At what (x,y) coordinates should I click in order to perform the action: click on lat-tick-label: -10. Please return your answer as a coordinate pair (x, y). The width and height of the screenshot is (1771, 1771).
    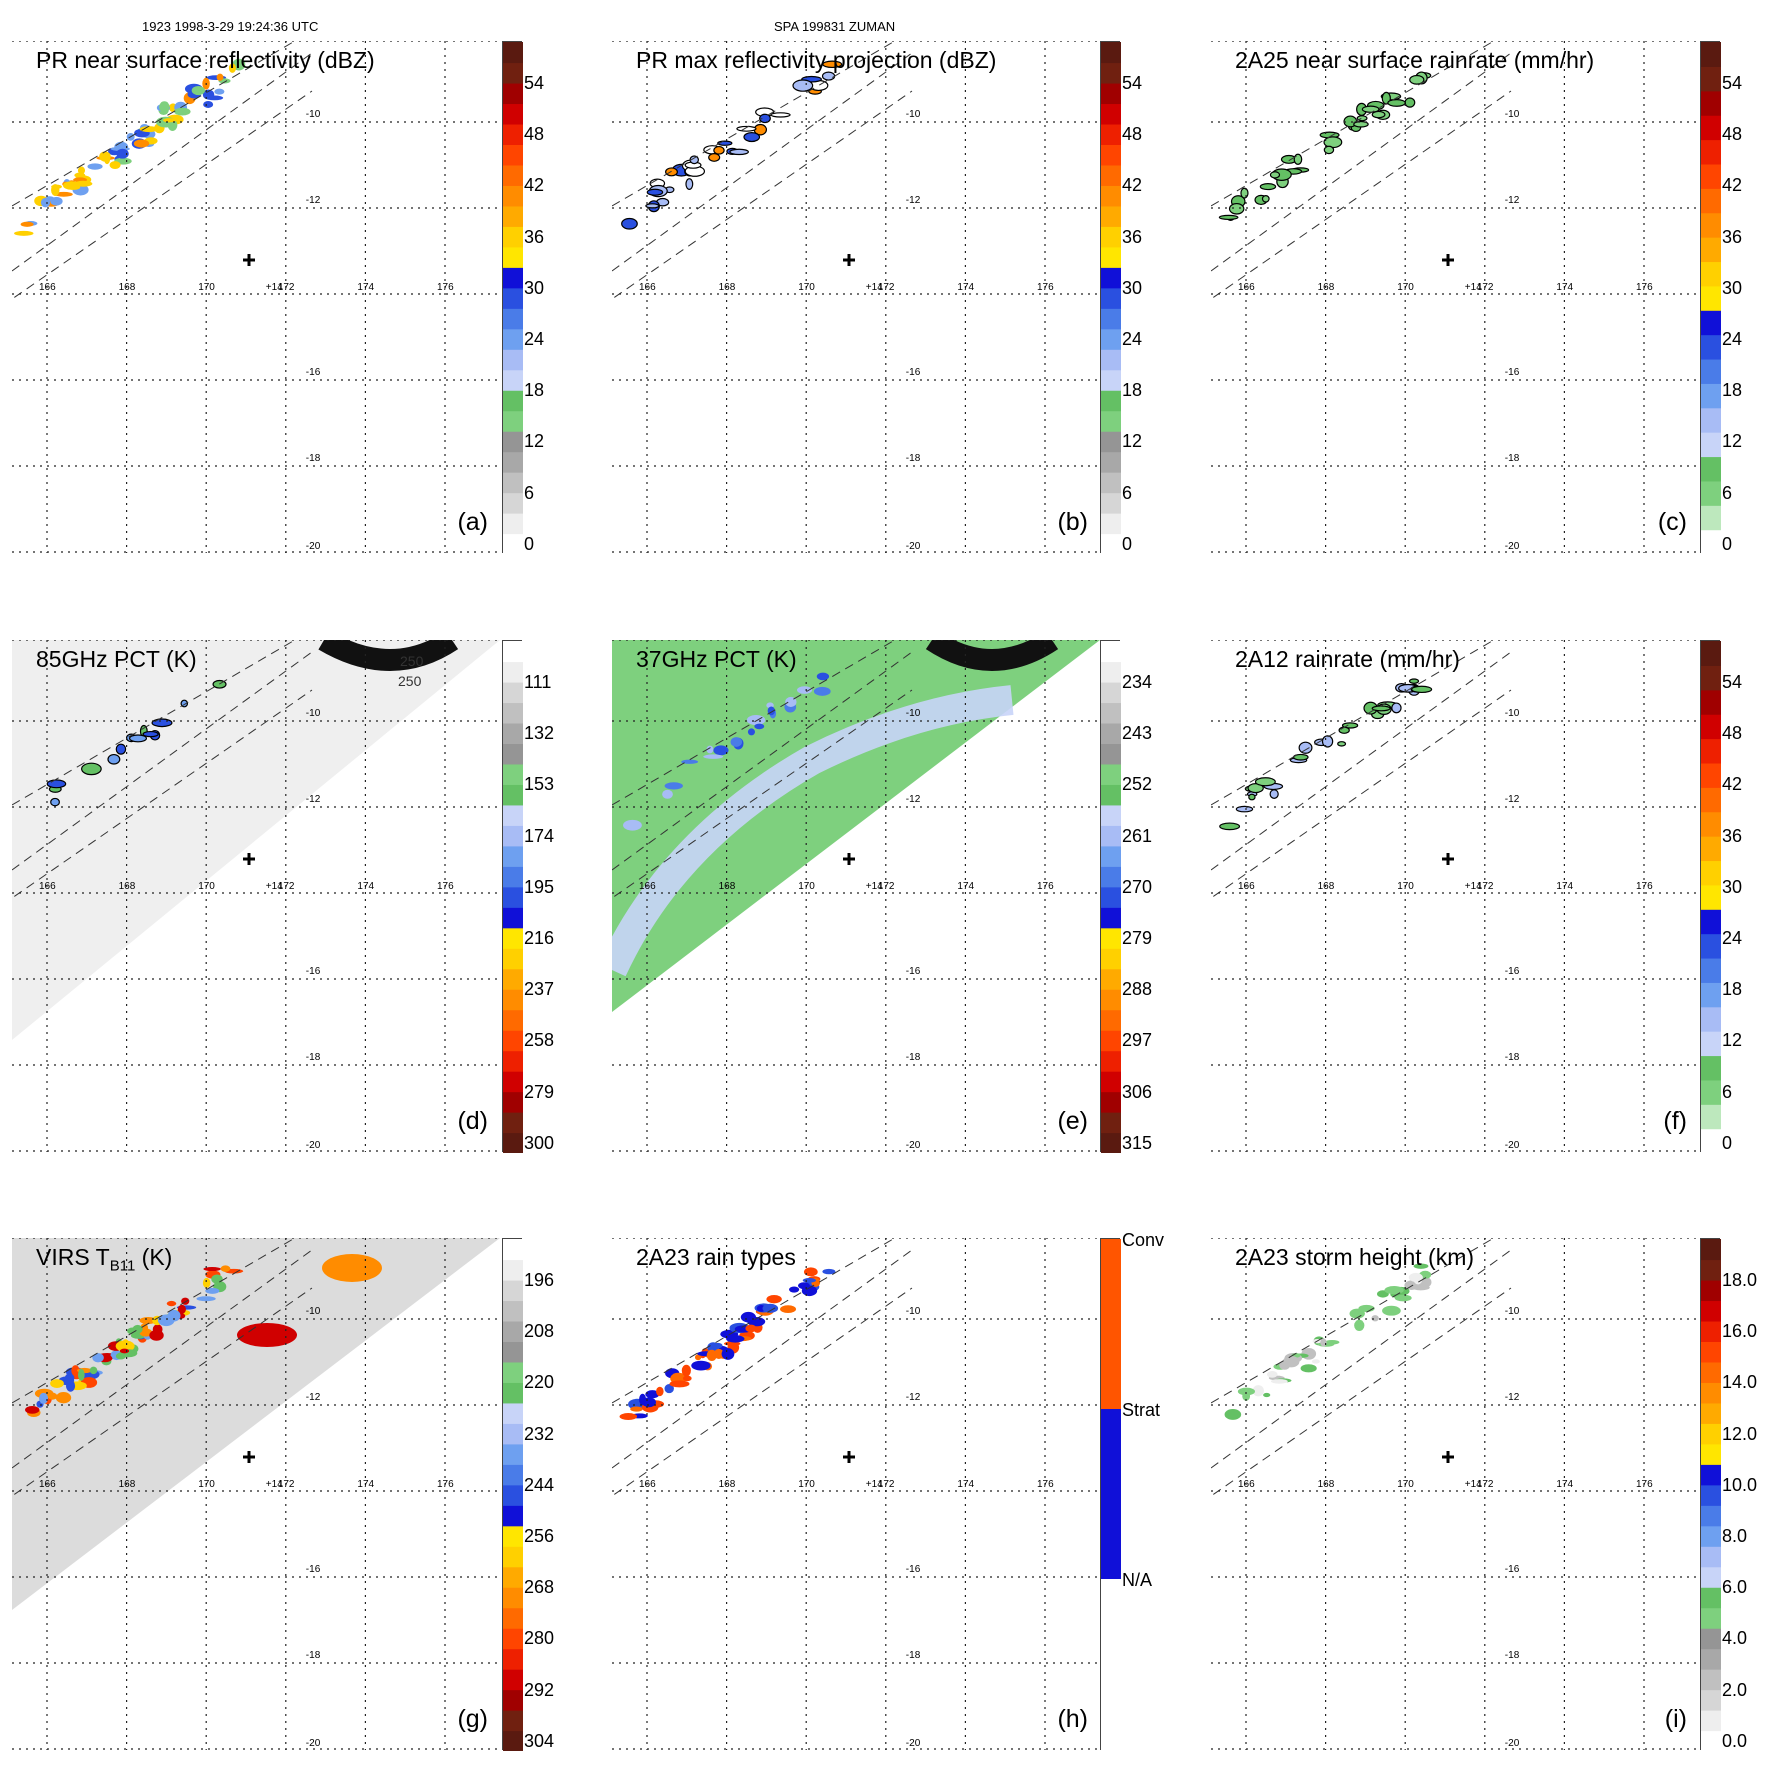
    Looking at the image, I should click on (913, 1311).